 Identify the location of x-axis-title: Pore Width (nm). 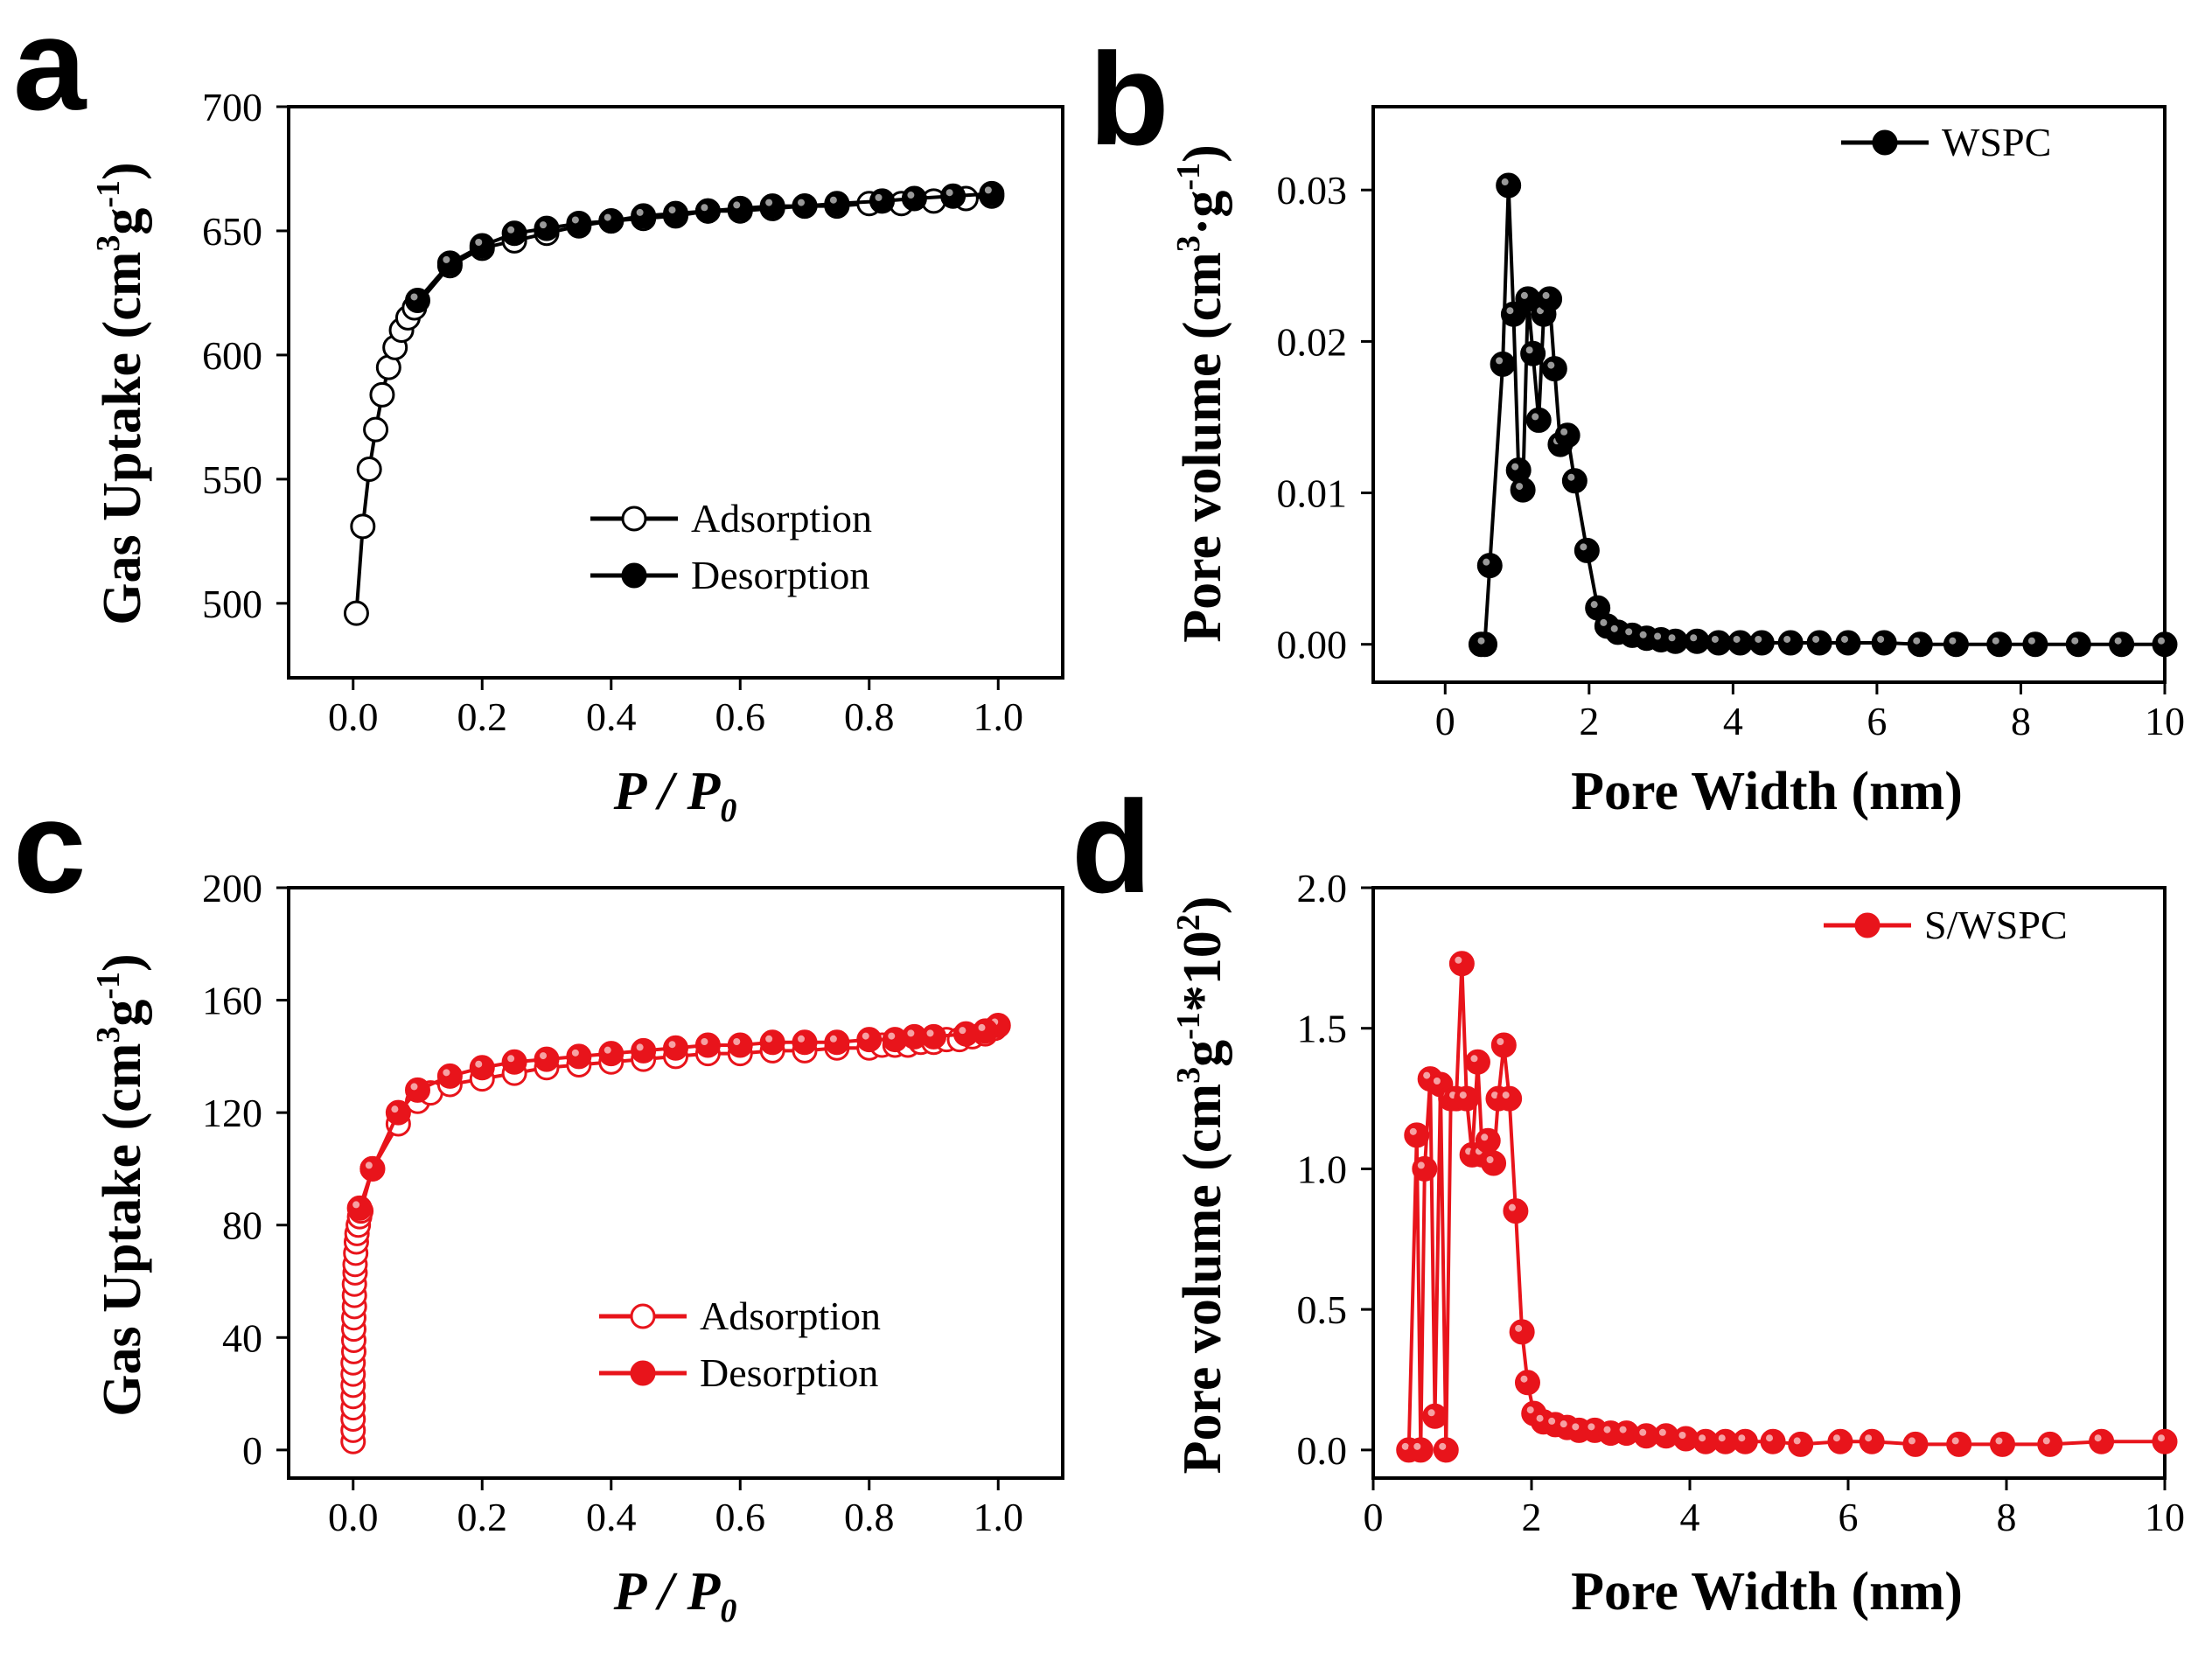
(1767, 791).